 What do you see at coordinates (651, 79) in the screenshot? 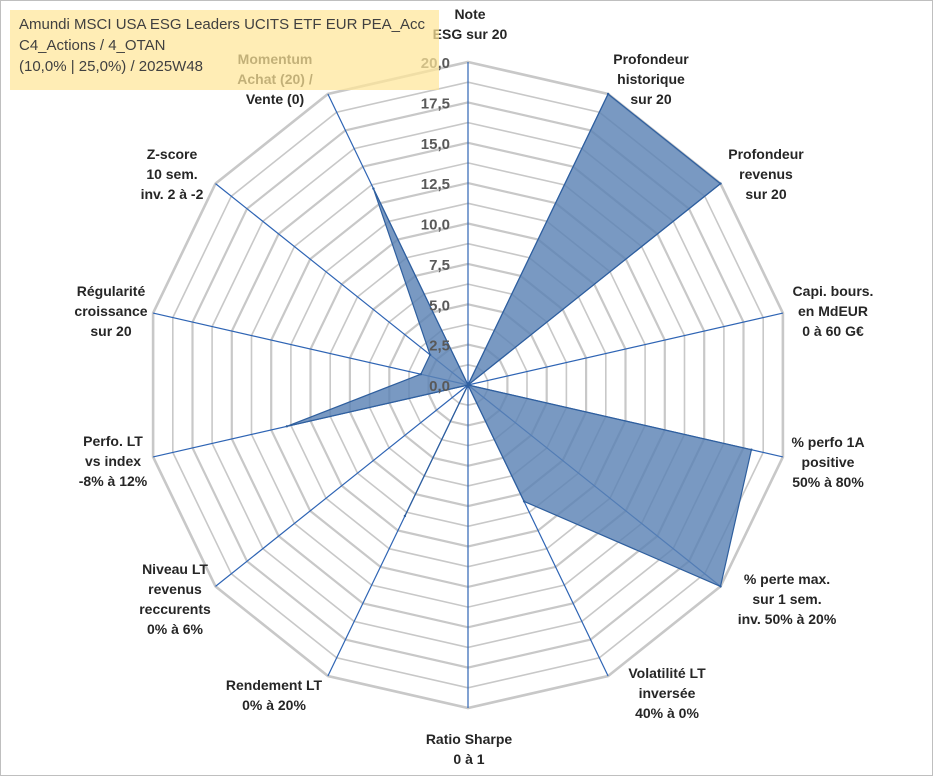
I see `axis-label: historique` at bounding box center [651, 79].